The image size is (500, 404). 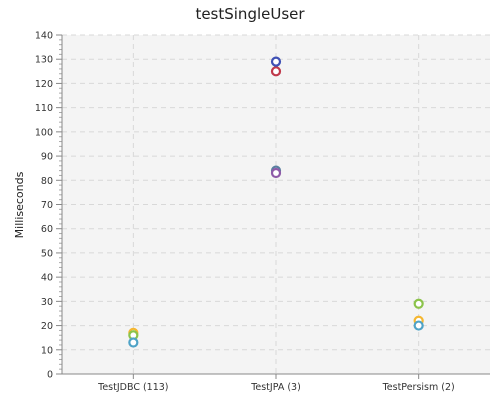 I want to click on y-tick-label: 100, so click(x=44, y=132).